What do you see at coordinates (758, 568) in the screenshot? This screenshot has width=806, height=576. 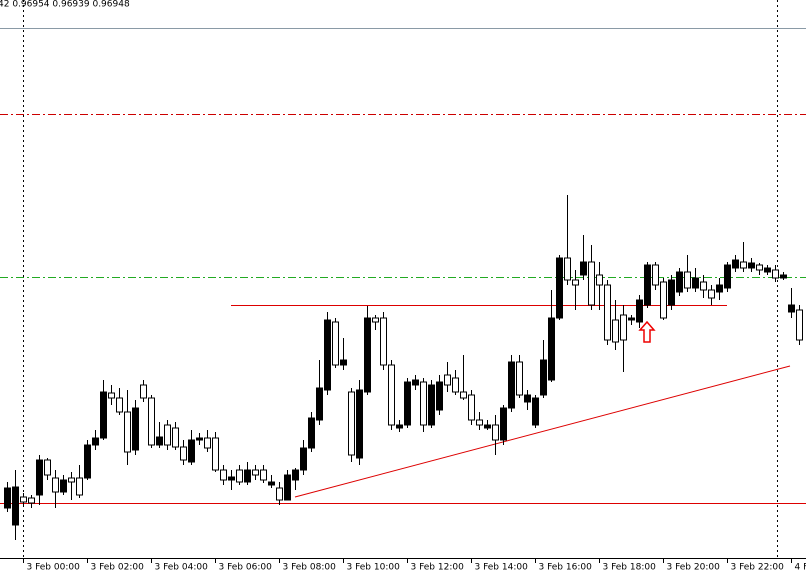 I see `x-tick-label: 3 Feb 22:00` at bounding box center [758, 568].